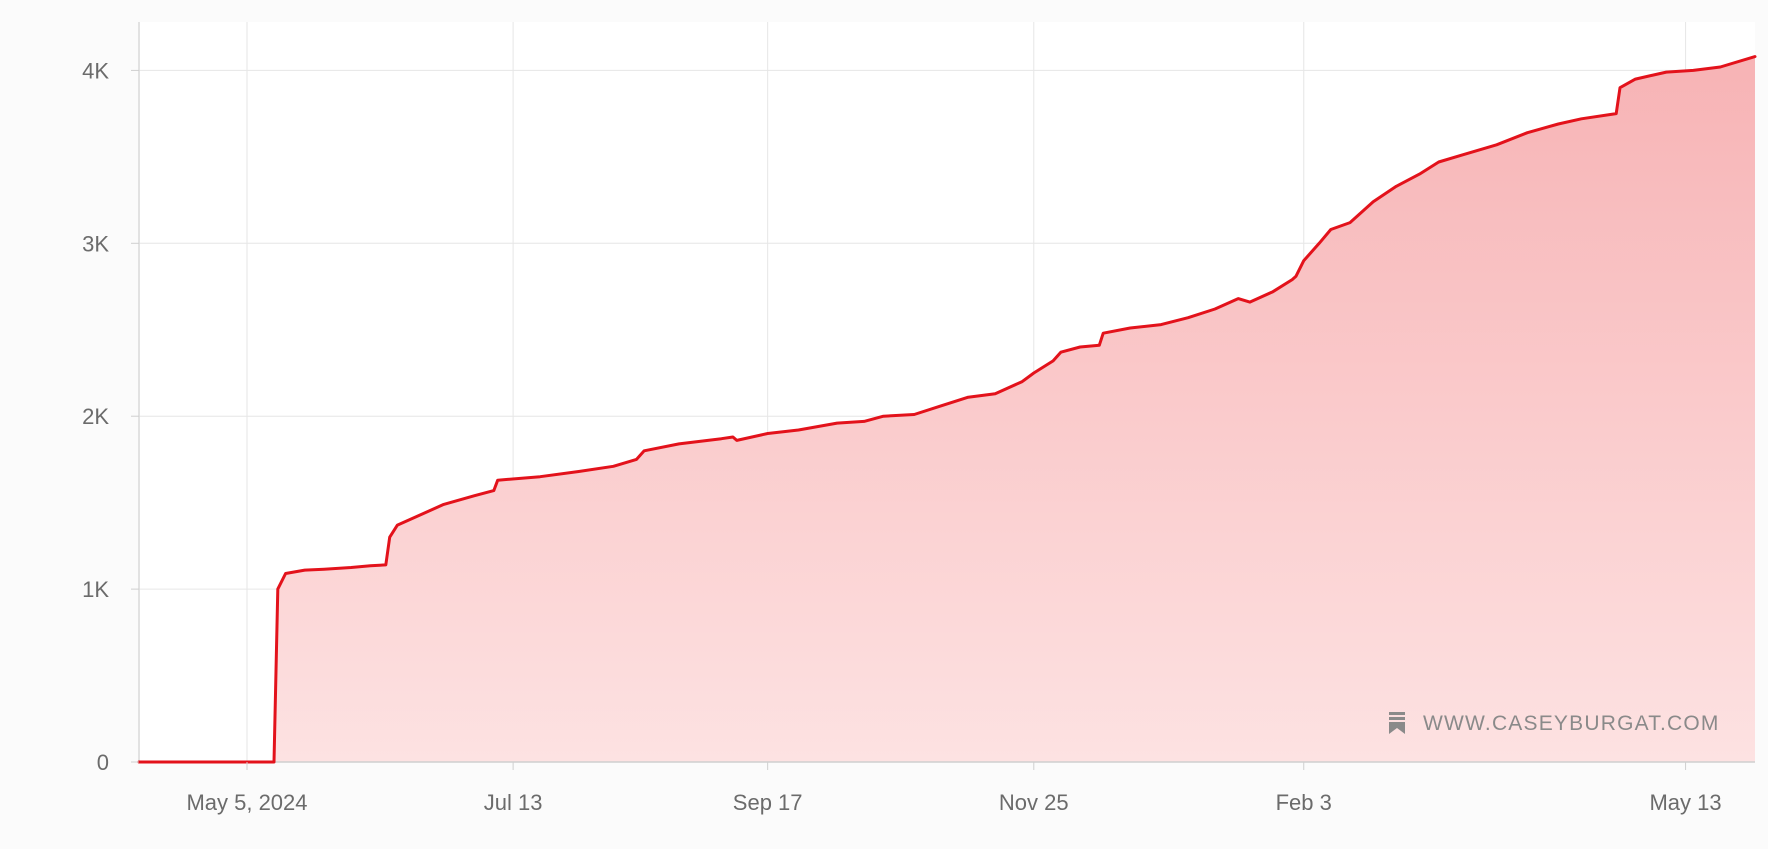 The height and width of the screenshot is (849, 1768). Describe the element at coordinates (768, 802) in the screenshot. I see `x-tick-label: Sep 17` at that location.